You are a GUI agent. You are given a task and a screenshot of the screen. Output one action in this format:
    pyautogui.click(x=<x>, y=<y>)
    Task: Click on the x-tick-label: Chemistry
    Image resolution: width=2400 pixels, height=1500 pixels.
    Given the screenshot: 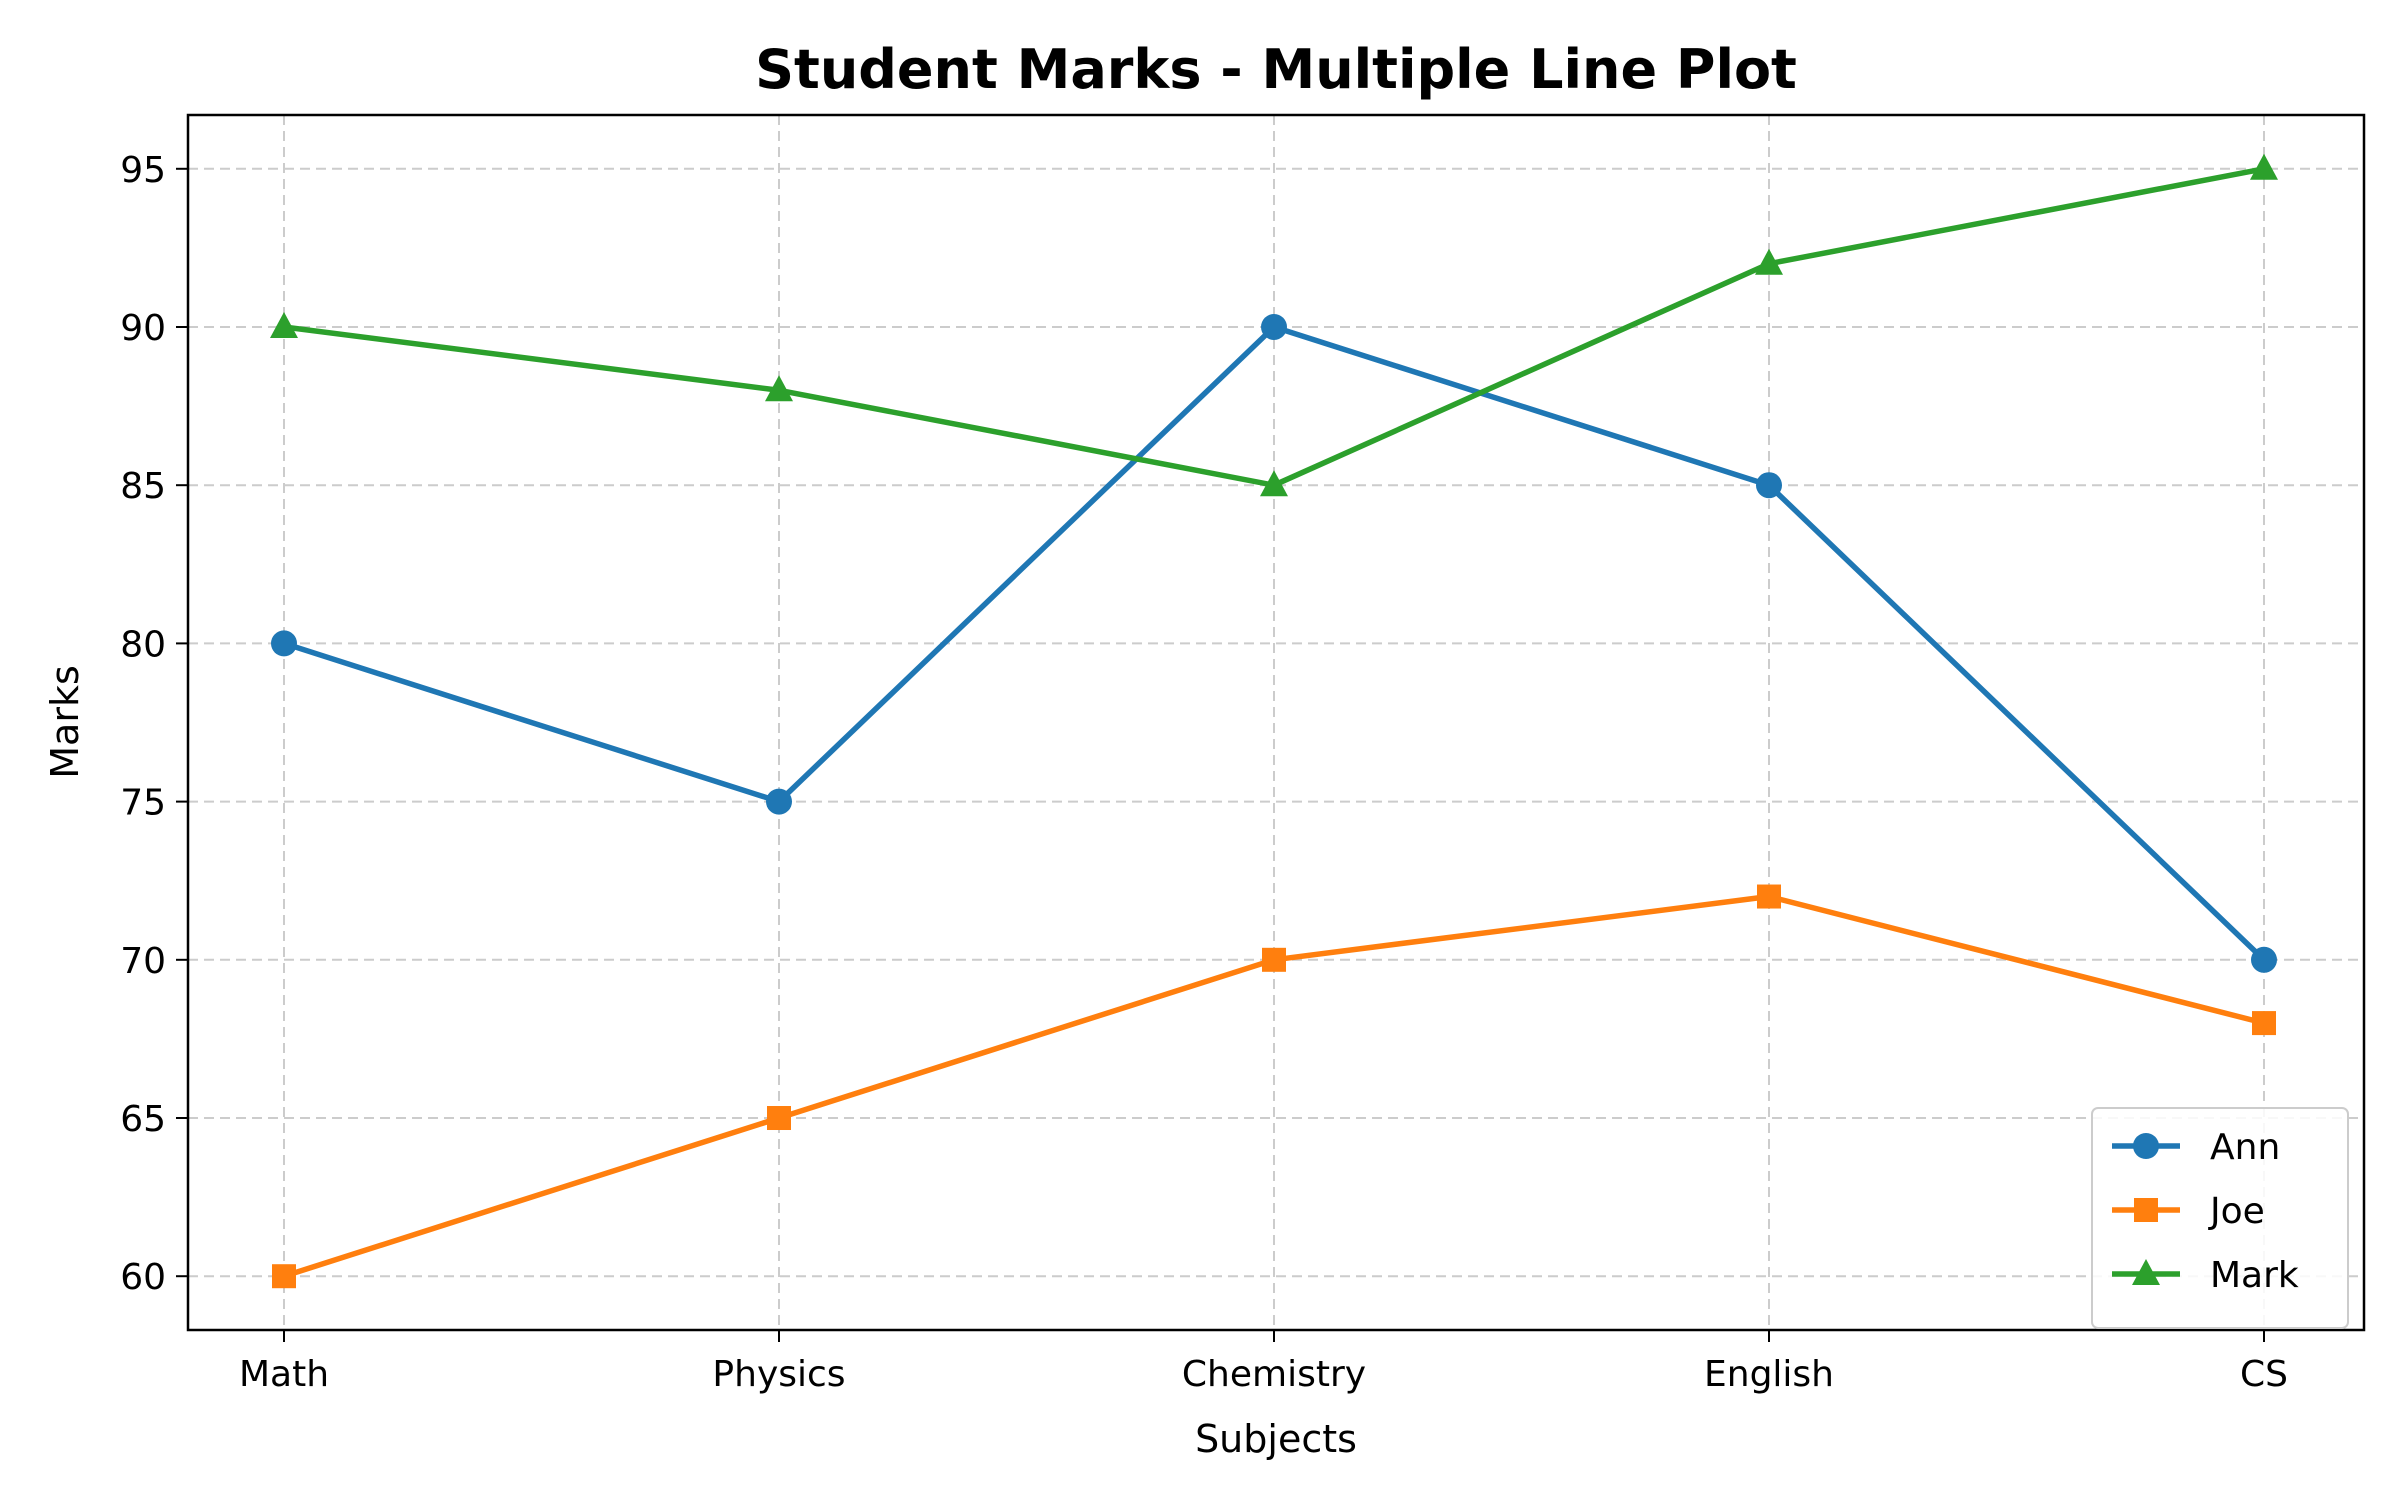 What is the action you would take?
    pyautogui.click(x=1274, y=1374)
    